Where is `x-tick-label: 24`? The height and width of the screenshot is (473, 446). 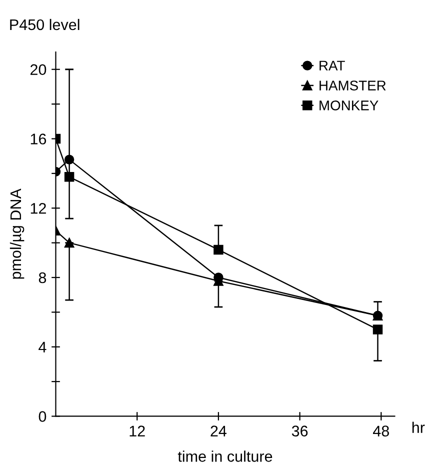 x-tick-label: 24 is located at coordinates (218, 431).